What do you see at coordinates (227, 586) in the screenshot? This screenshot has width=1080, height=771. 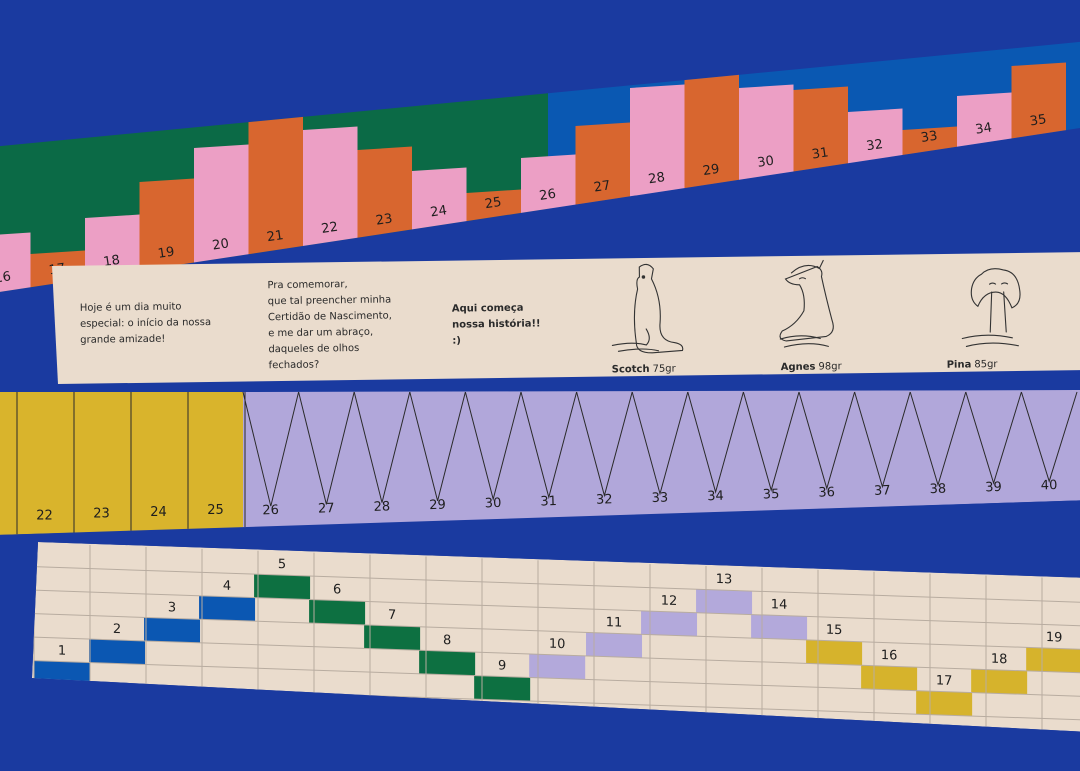 I see `grid-cell-label: 4` at bounding box center [227, 586].